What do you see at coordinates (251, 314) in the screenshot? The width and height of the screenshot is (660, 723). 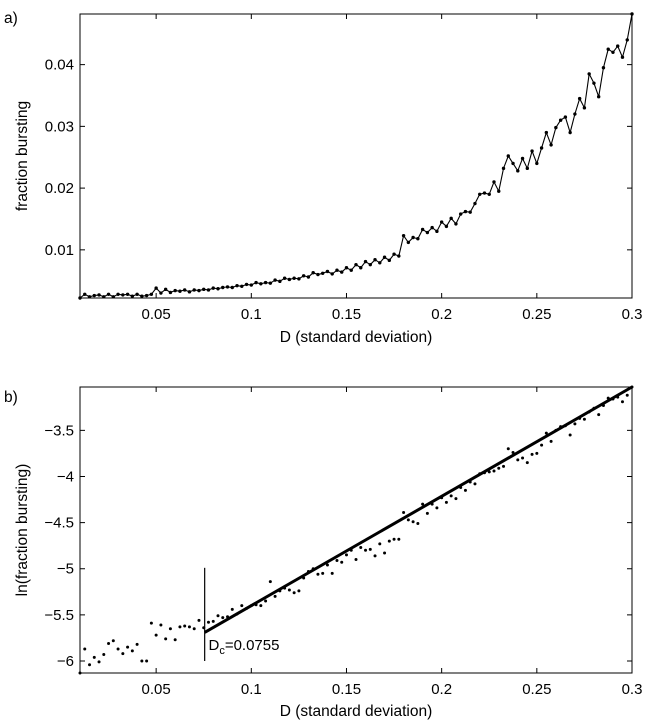 I see `panel-a-x-tick-label: 0.1` at bounding box center [251, 314].